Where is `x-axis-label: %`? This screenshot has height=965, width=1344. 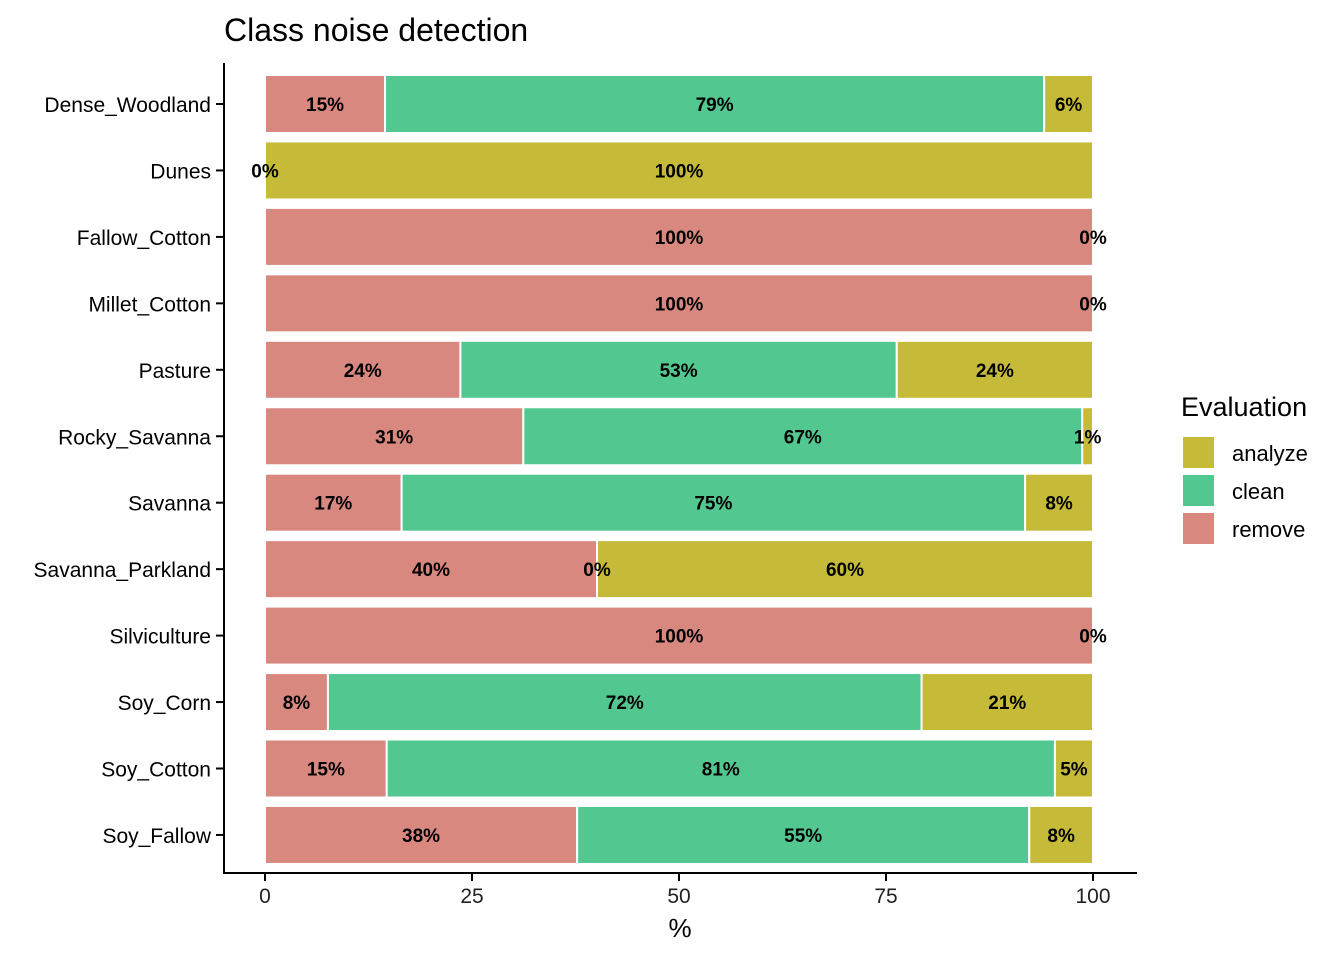 x-axis-label: % is located at coordinates (679, 928).